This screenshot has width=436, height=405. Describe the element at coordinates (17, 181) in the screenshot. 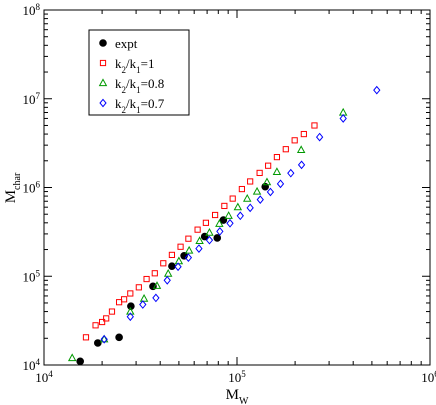

I see `y-axis-label-sub: char` at that location.